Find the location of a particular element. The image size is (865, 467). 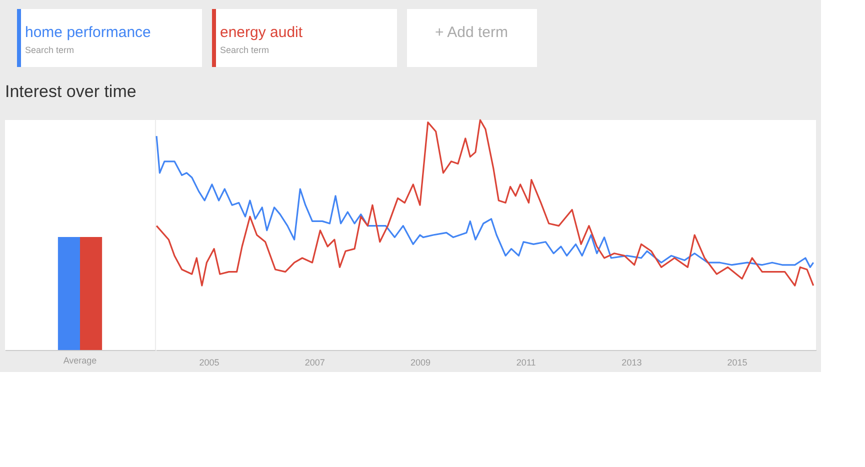

chart-title: Interest over time is located at coordinates (70, 92).